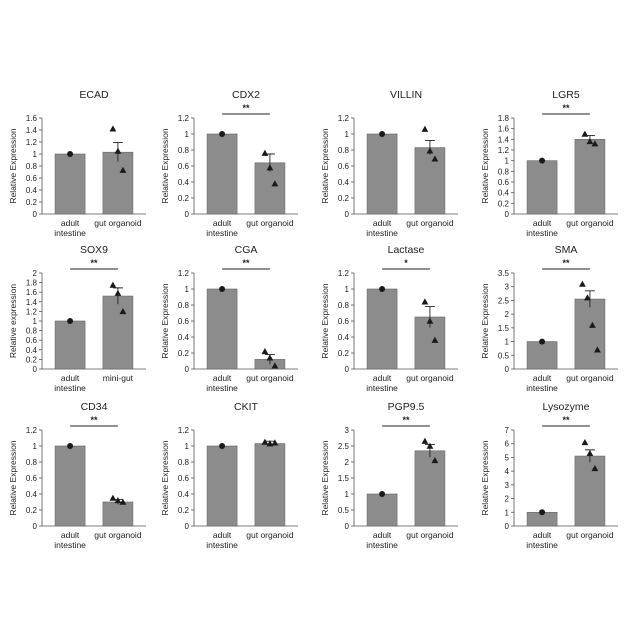 The height and width of the screenshot is (640, 640). I want to click on panel-title: PGP9.5, so click(406, 407).